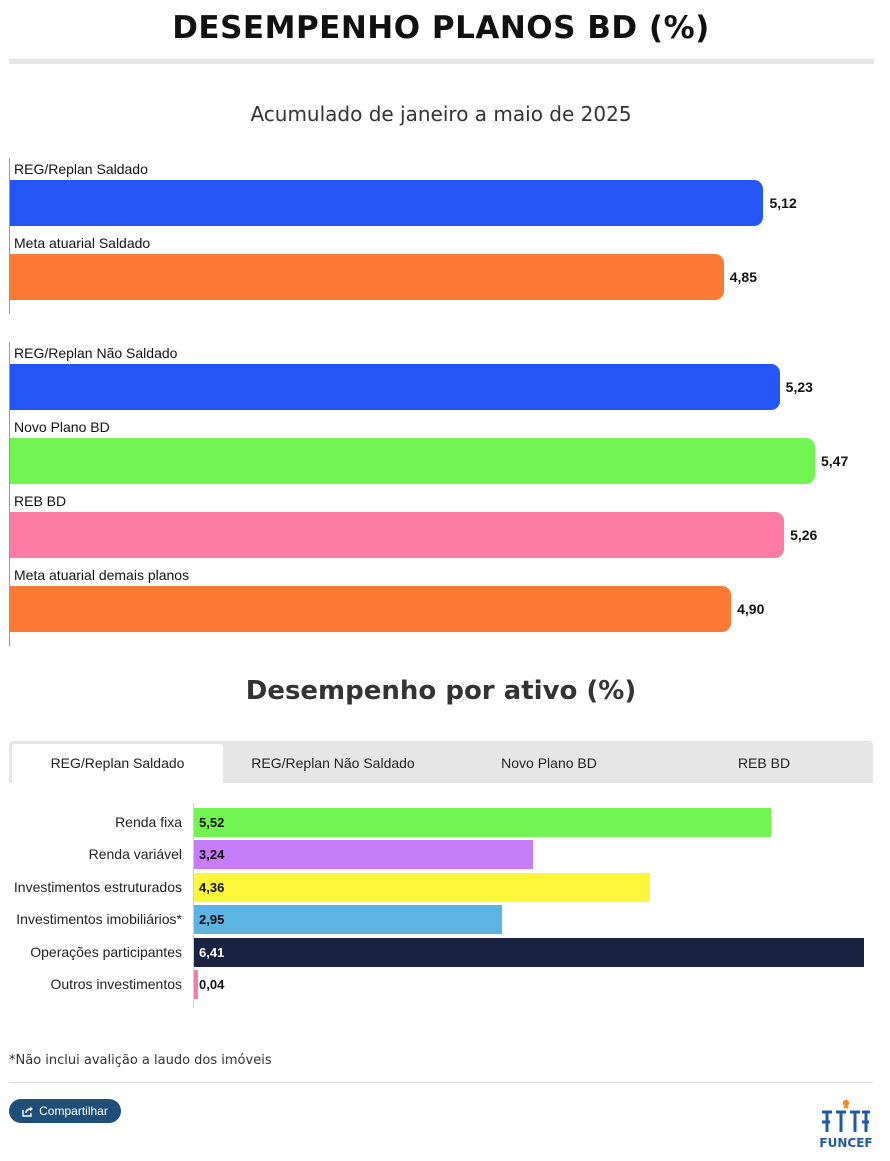 This screenshot has height=1161, width=890. I want to click on asset-category-label: Renda fixa, so click(148, 822).